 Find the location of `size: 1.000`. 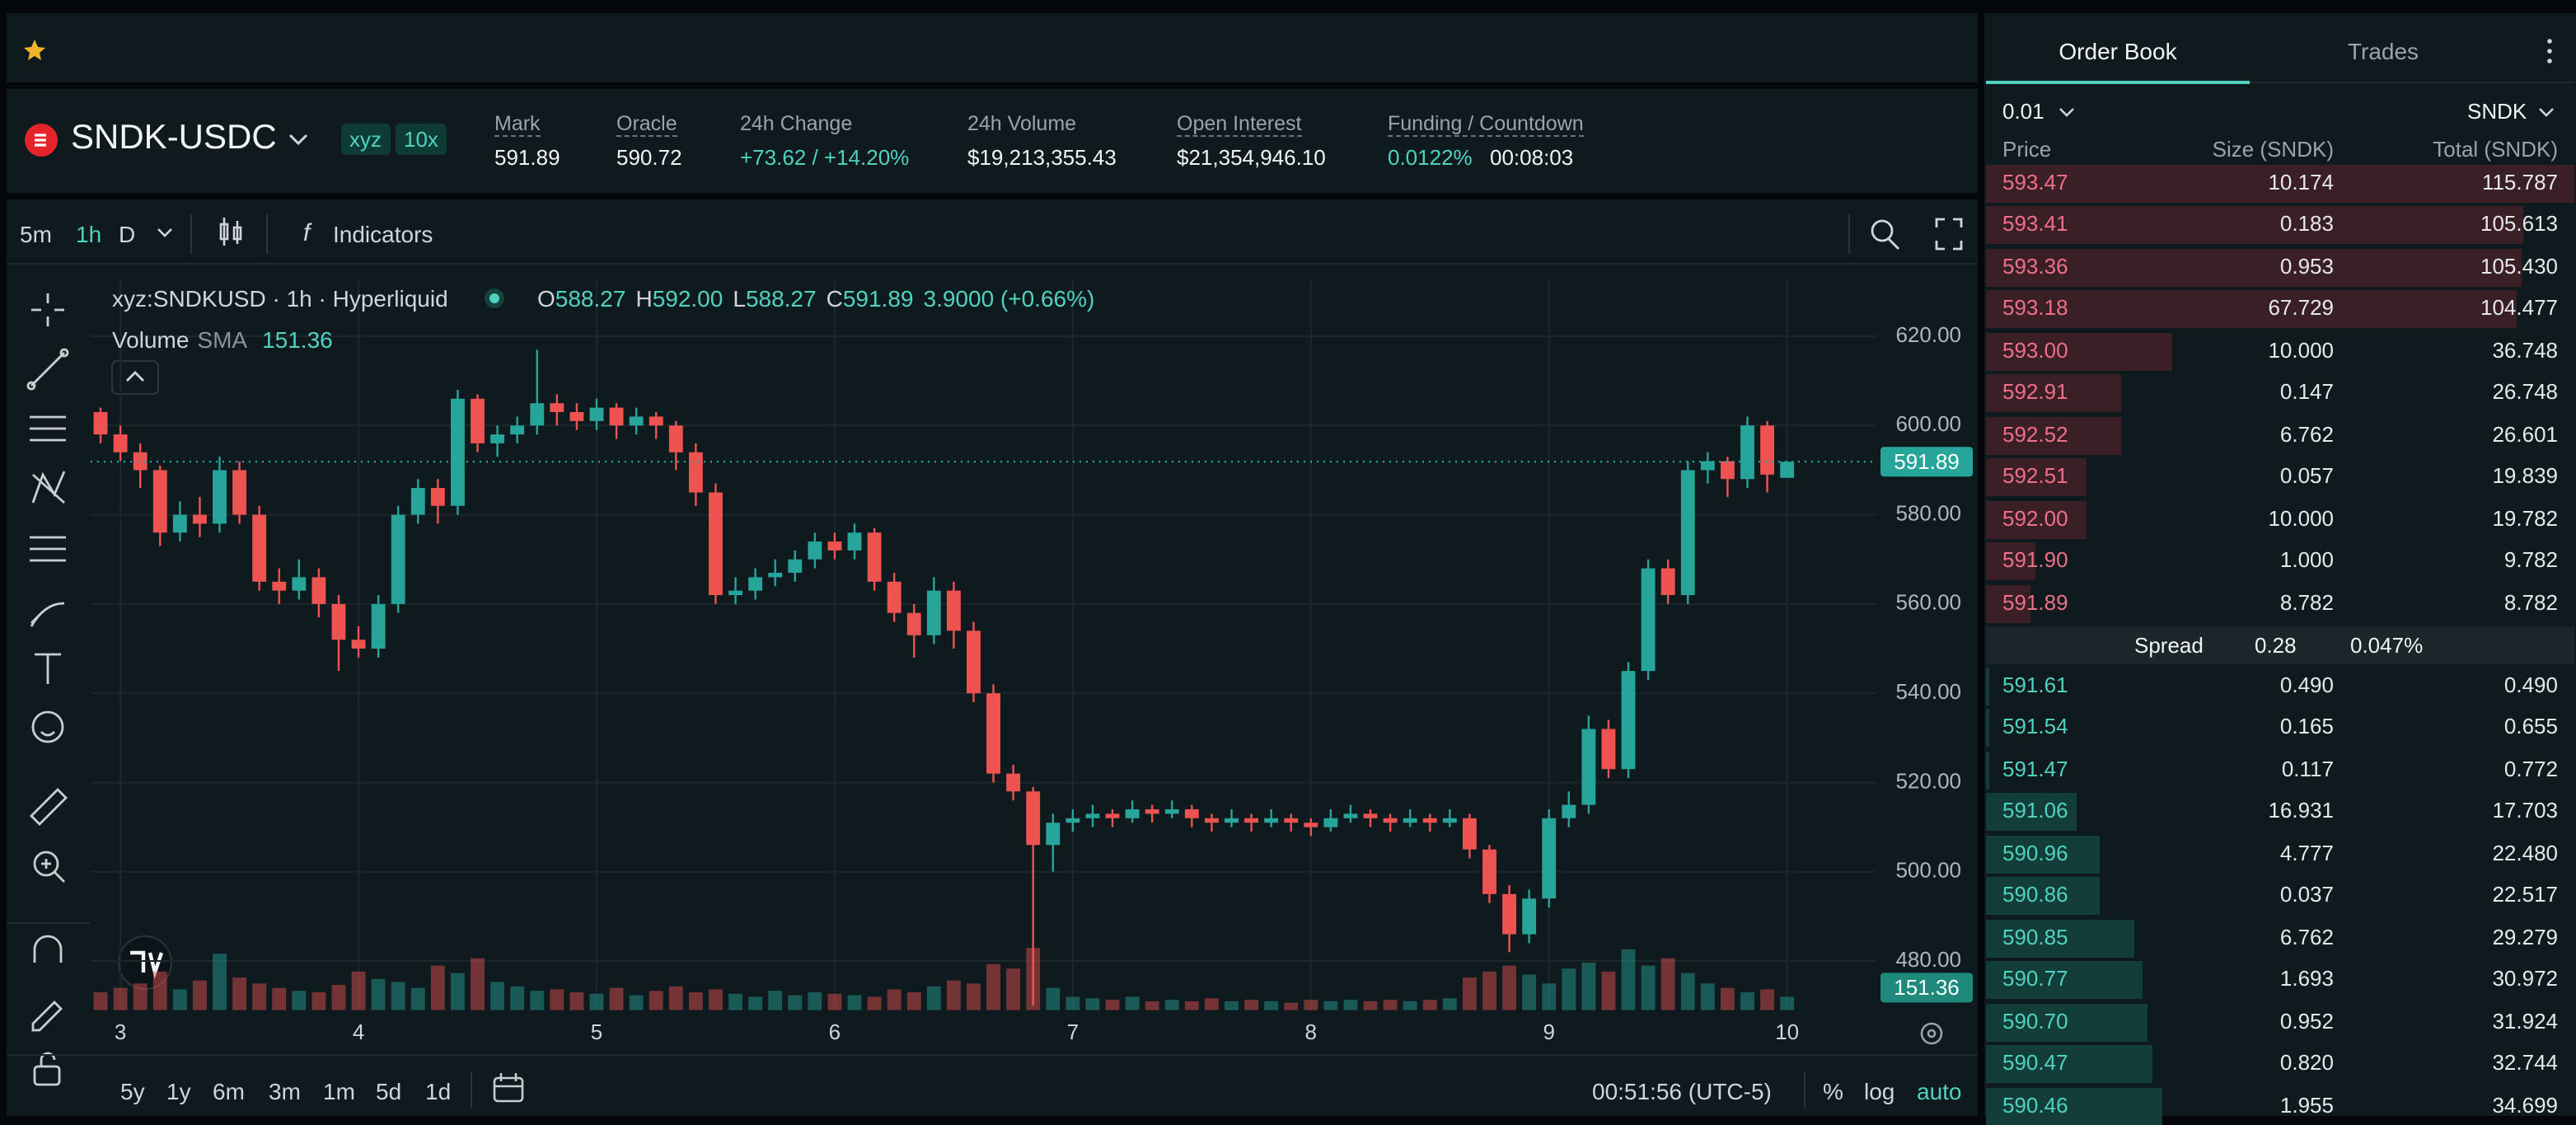

size: 1.000 is located at coordinates (2306, 560).